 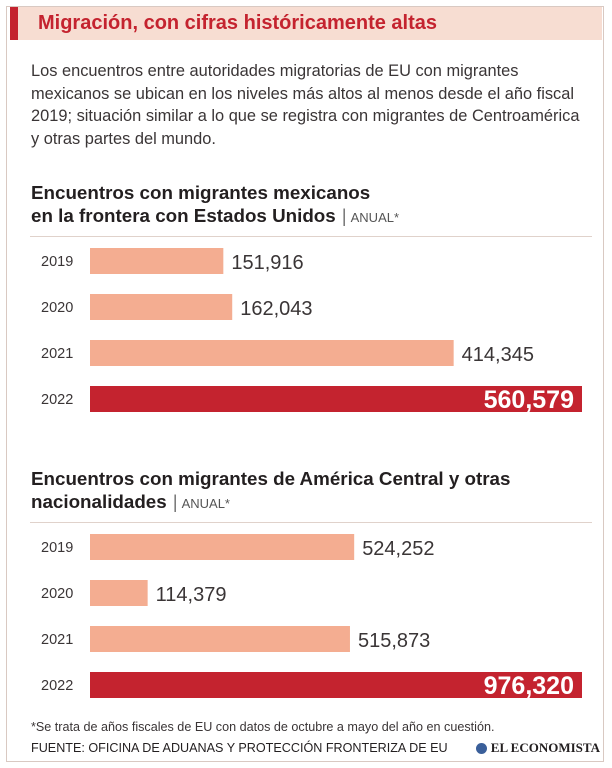 What do you see at coordinates (276, 309) in the screenshot?
I see `chart1-value-label-2020: 162,043` at bounding box center [276, 309].